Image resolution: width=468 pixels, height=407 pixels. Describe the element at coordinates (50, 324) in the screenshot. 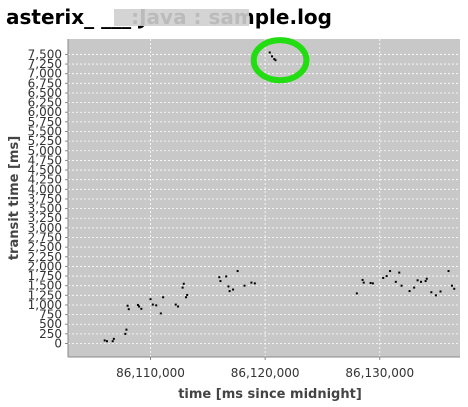

I see `y-tick-label: 500` at that location.